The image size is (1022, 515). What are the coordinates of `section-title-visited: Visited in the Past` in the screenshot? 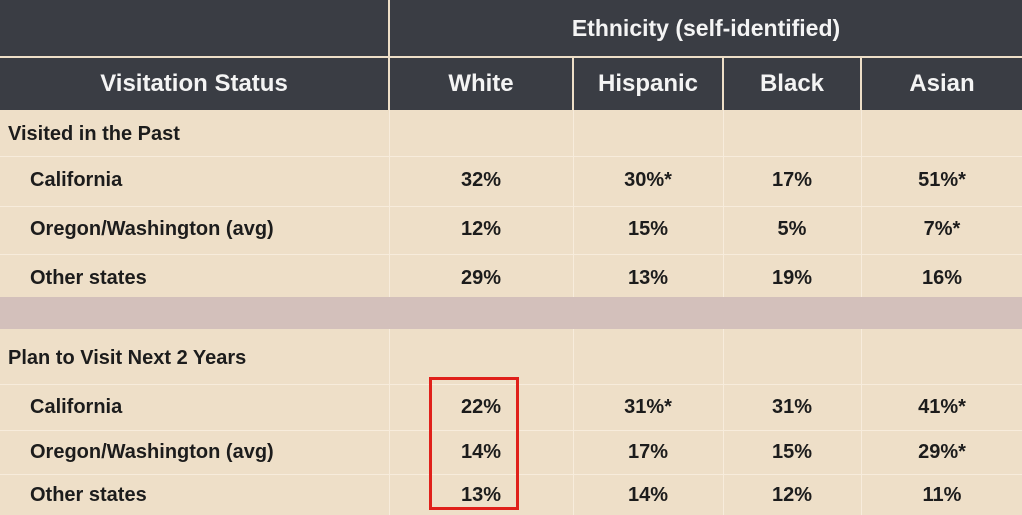 It's located at (94, 134).